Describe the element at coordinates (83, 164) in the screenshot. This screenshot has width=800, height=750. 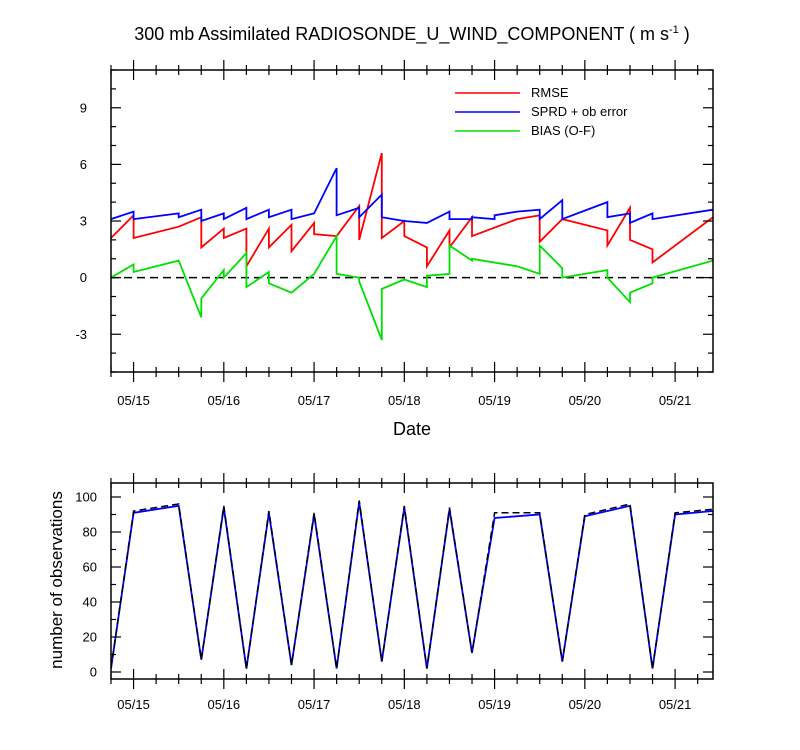
I see `top-y-tick-label: 6` at that location.